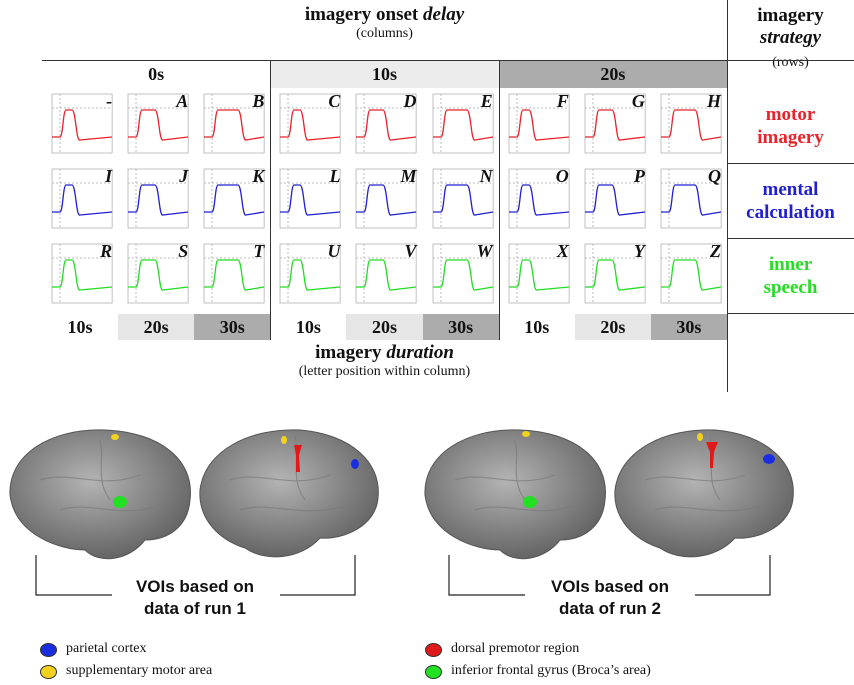 This screenshot has width=854, height=685. Describe the element at coordinates (612, 74) in the screenshot. I see `delay-label: 20s` at that location.